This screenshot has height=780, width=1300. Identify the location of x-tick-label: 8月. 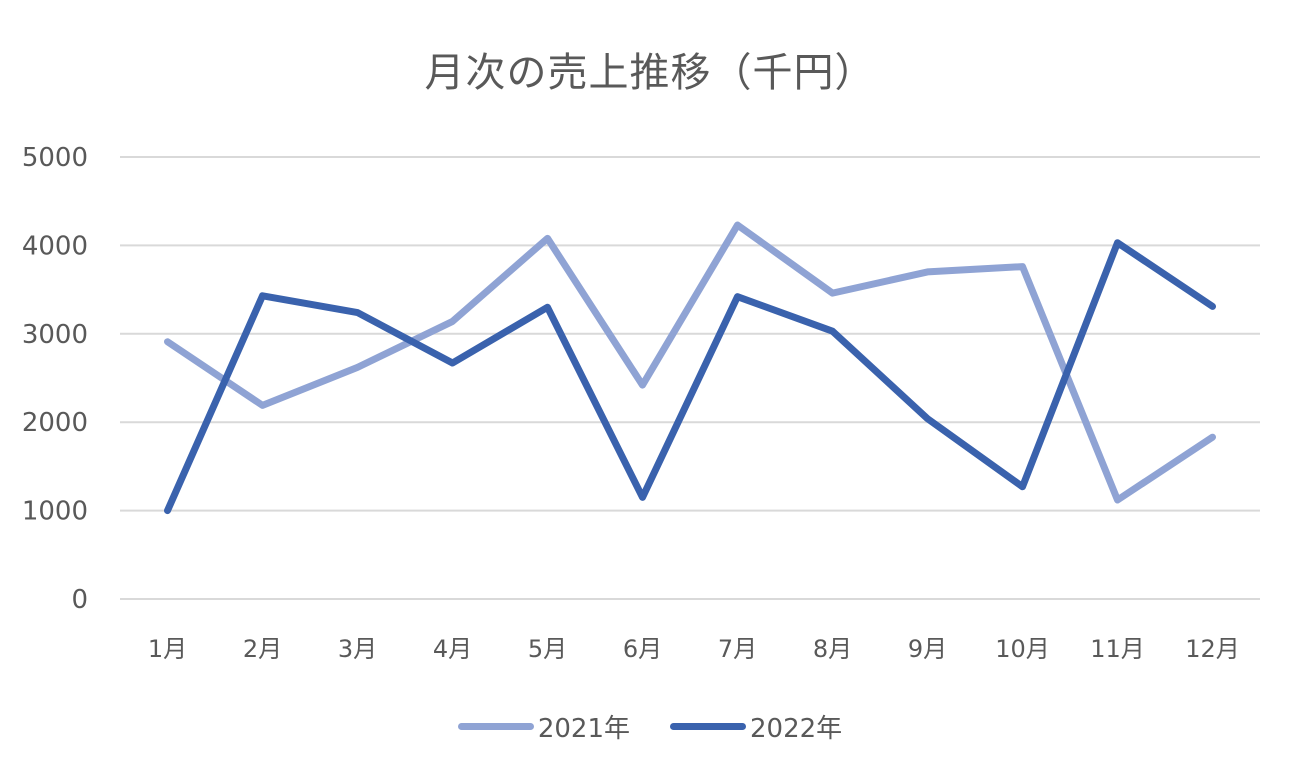
(832, 649).